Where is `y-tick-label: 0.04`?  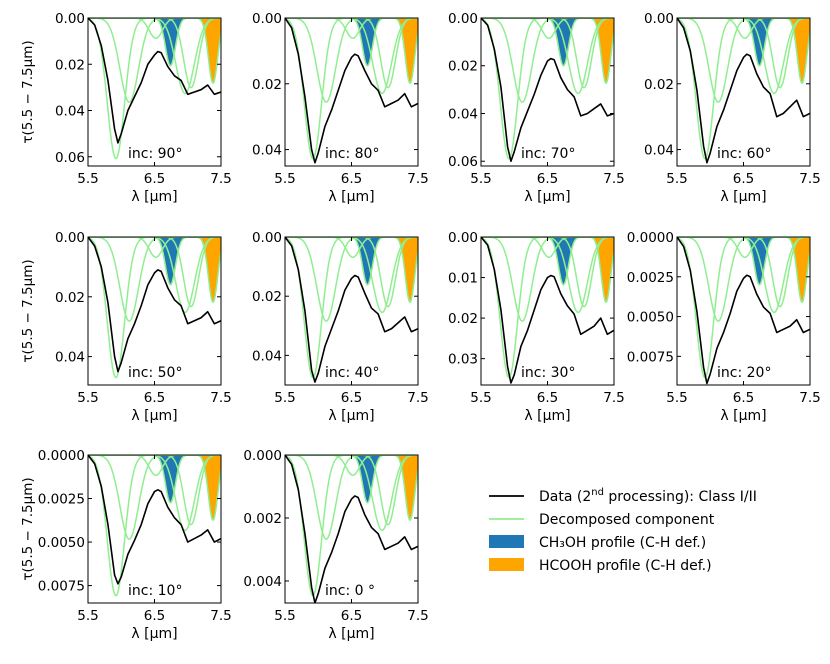 y-tick-label: 0.04 is located at coordinates (659, 151).